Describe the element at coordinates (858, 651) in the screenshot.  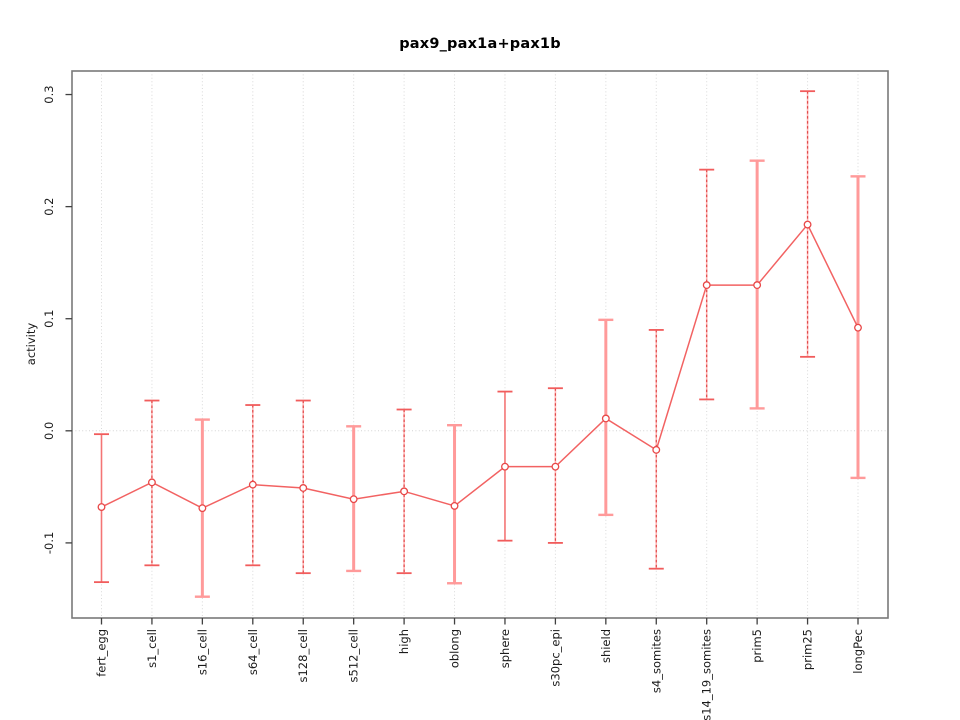
I see `x-tick-label: longPec` at that location.